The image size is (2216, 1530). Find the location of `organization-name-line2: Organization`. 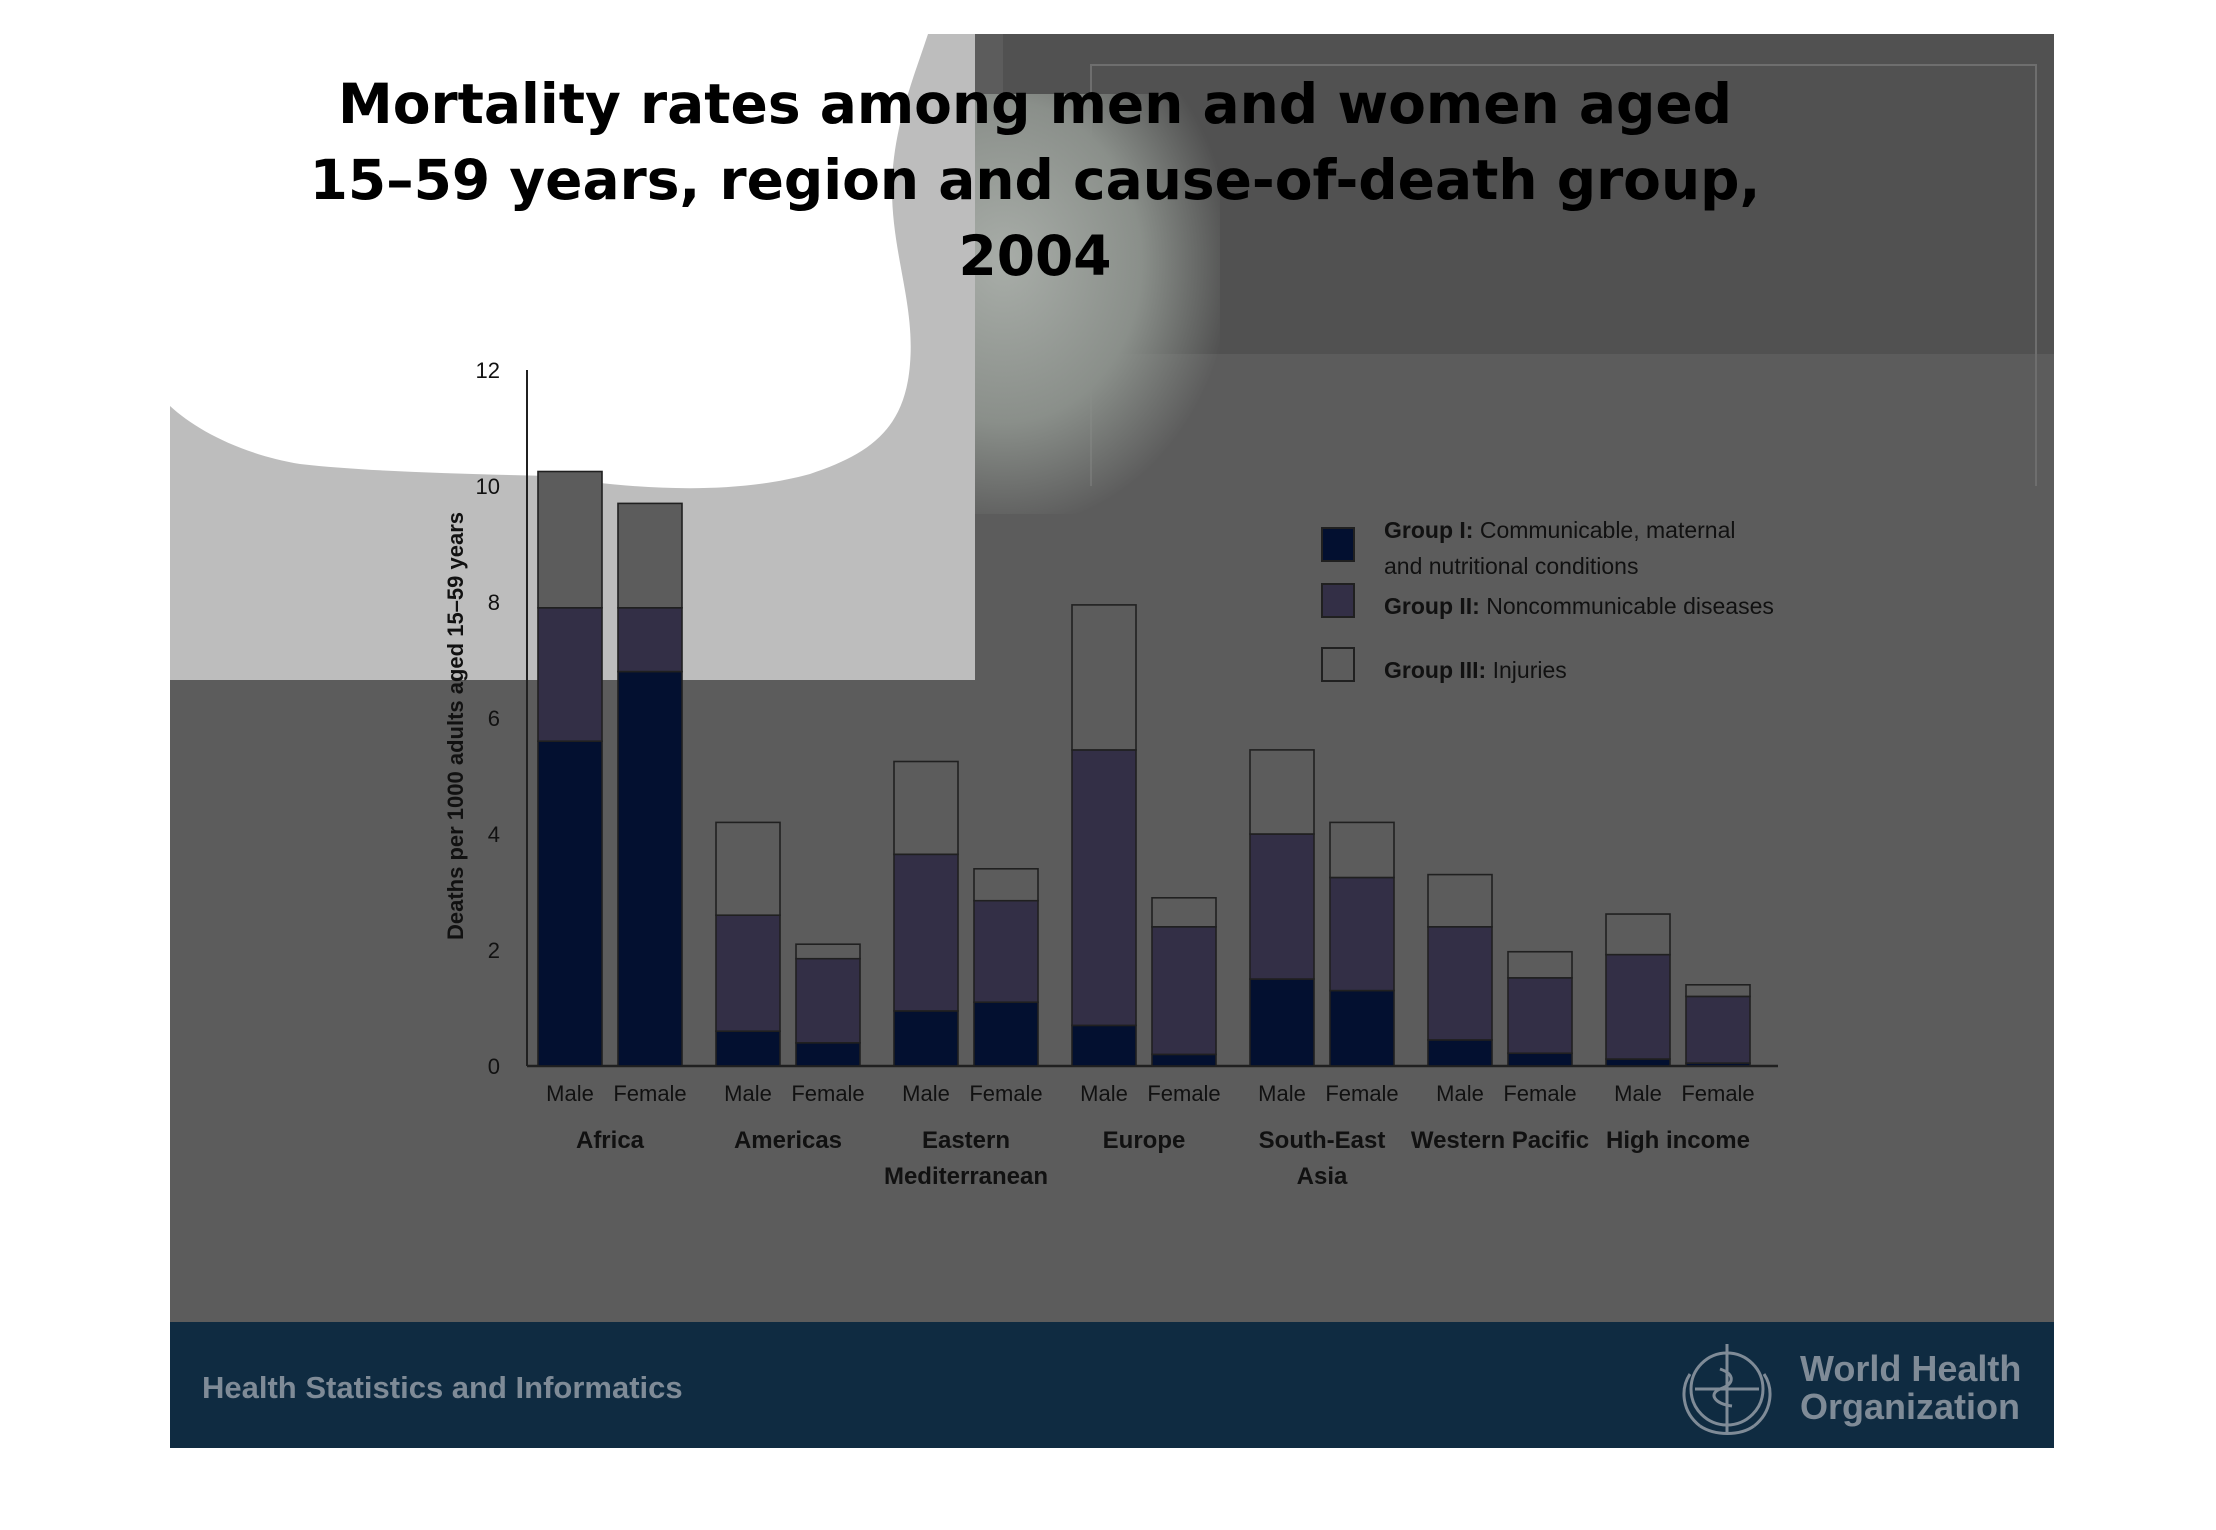

organization-name-line2: Organization is located at coordinates (1910, 1406).